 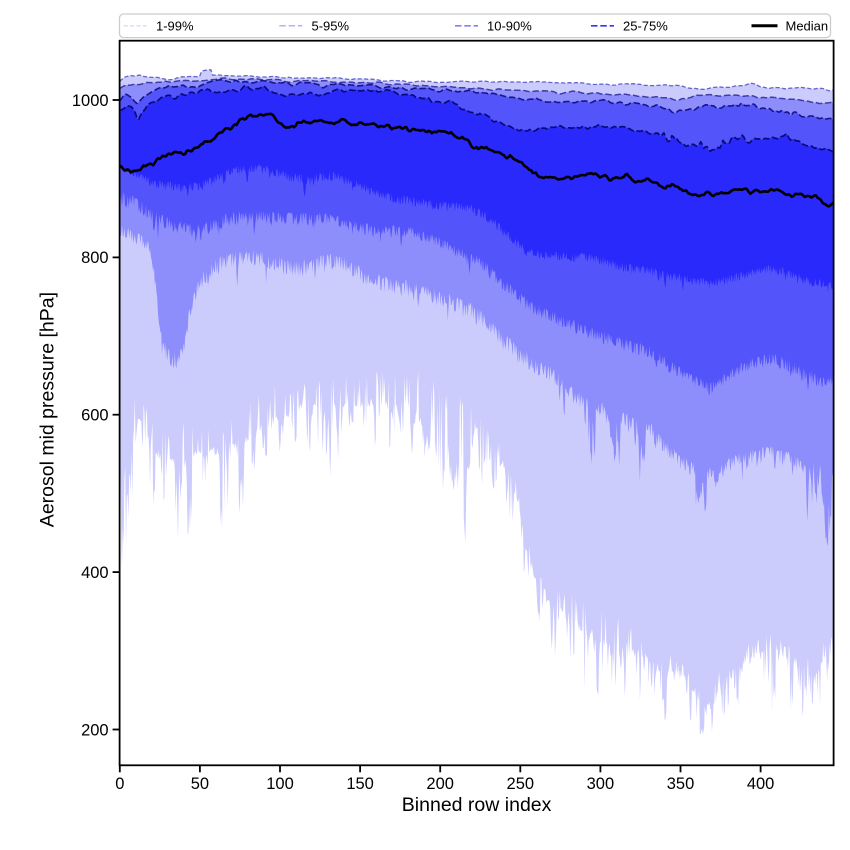 I want to click on svg-text: Binned row index, so click(x=477, y=805).